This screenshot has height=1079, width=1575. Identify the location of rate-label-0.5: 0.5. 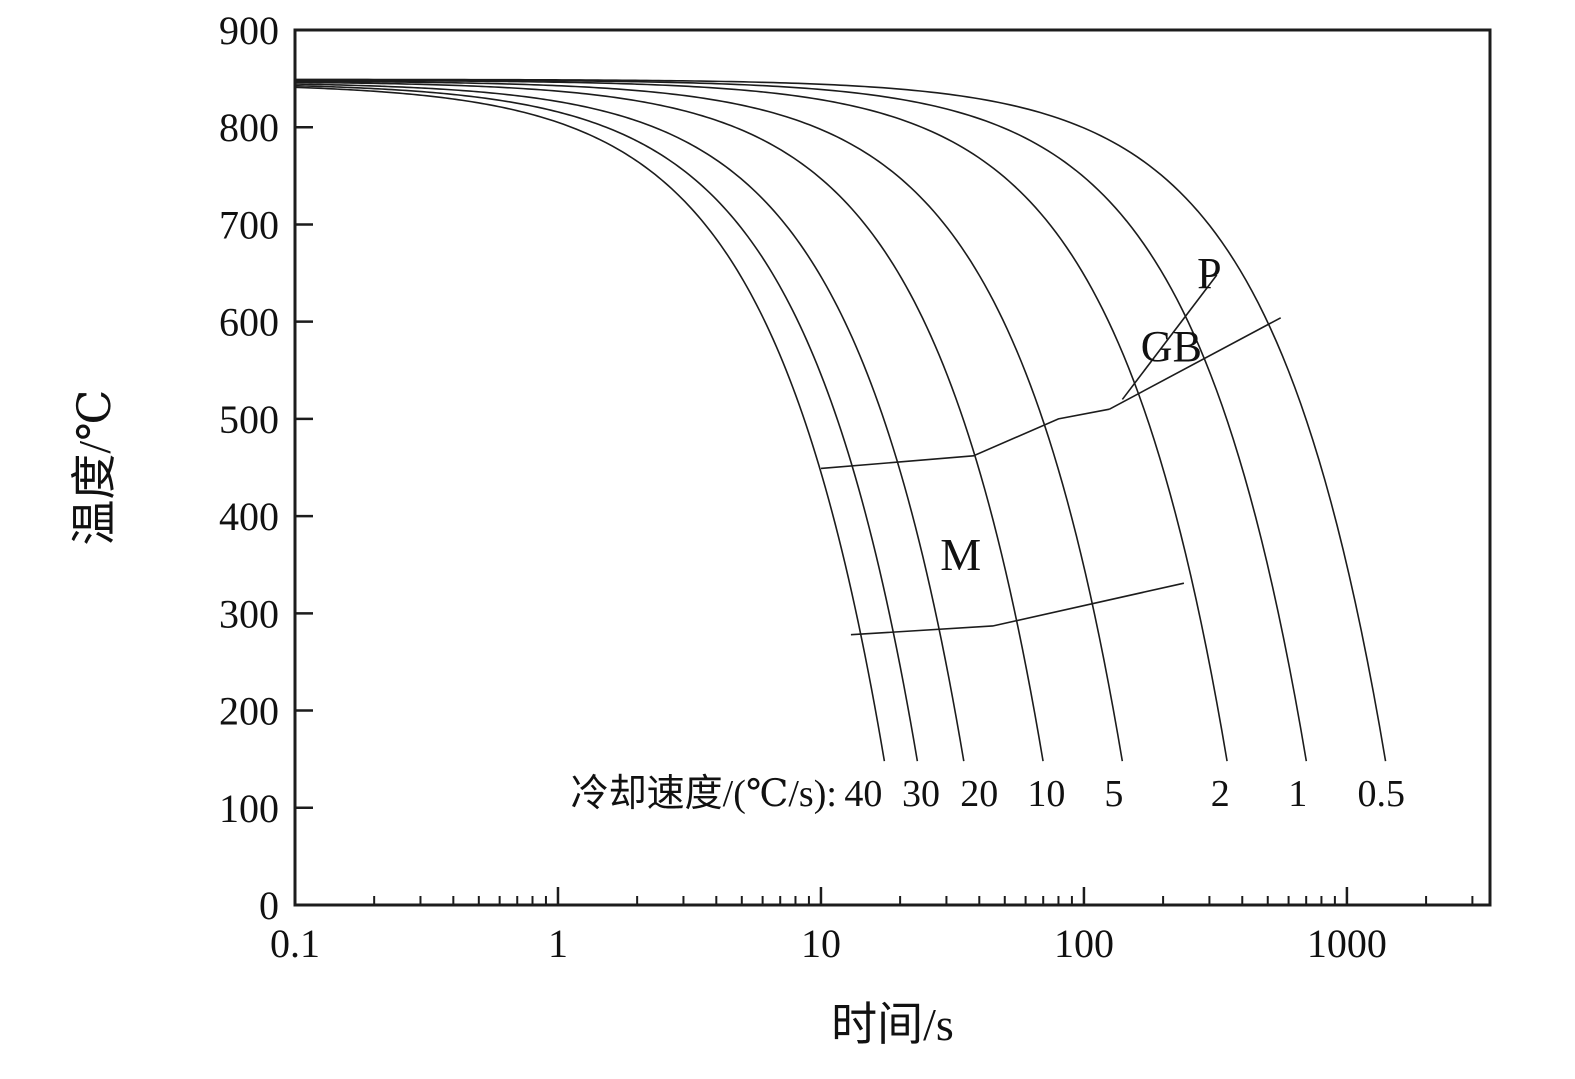
(1381, 794).